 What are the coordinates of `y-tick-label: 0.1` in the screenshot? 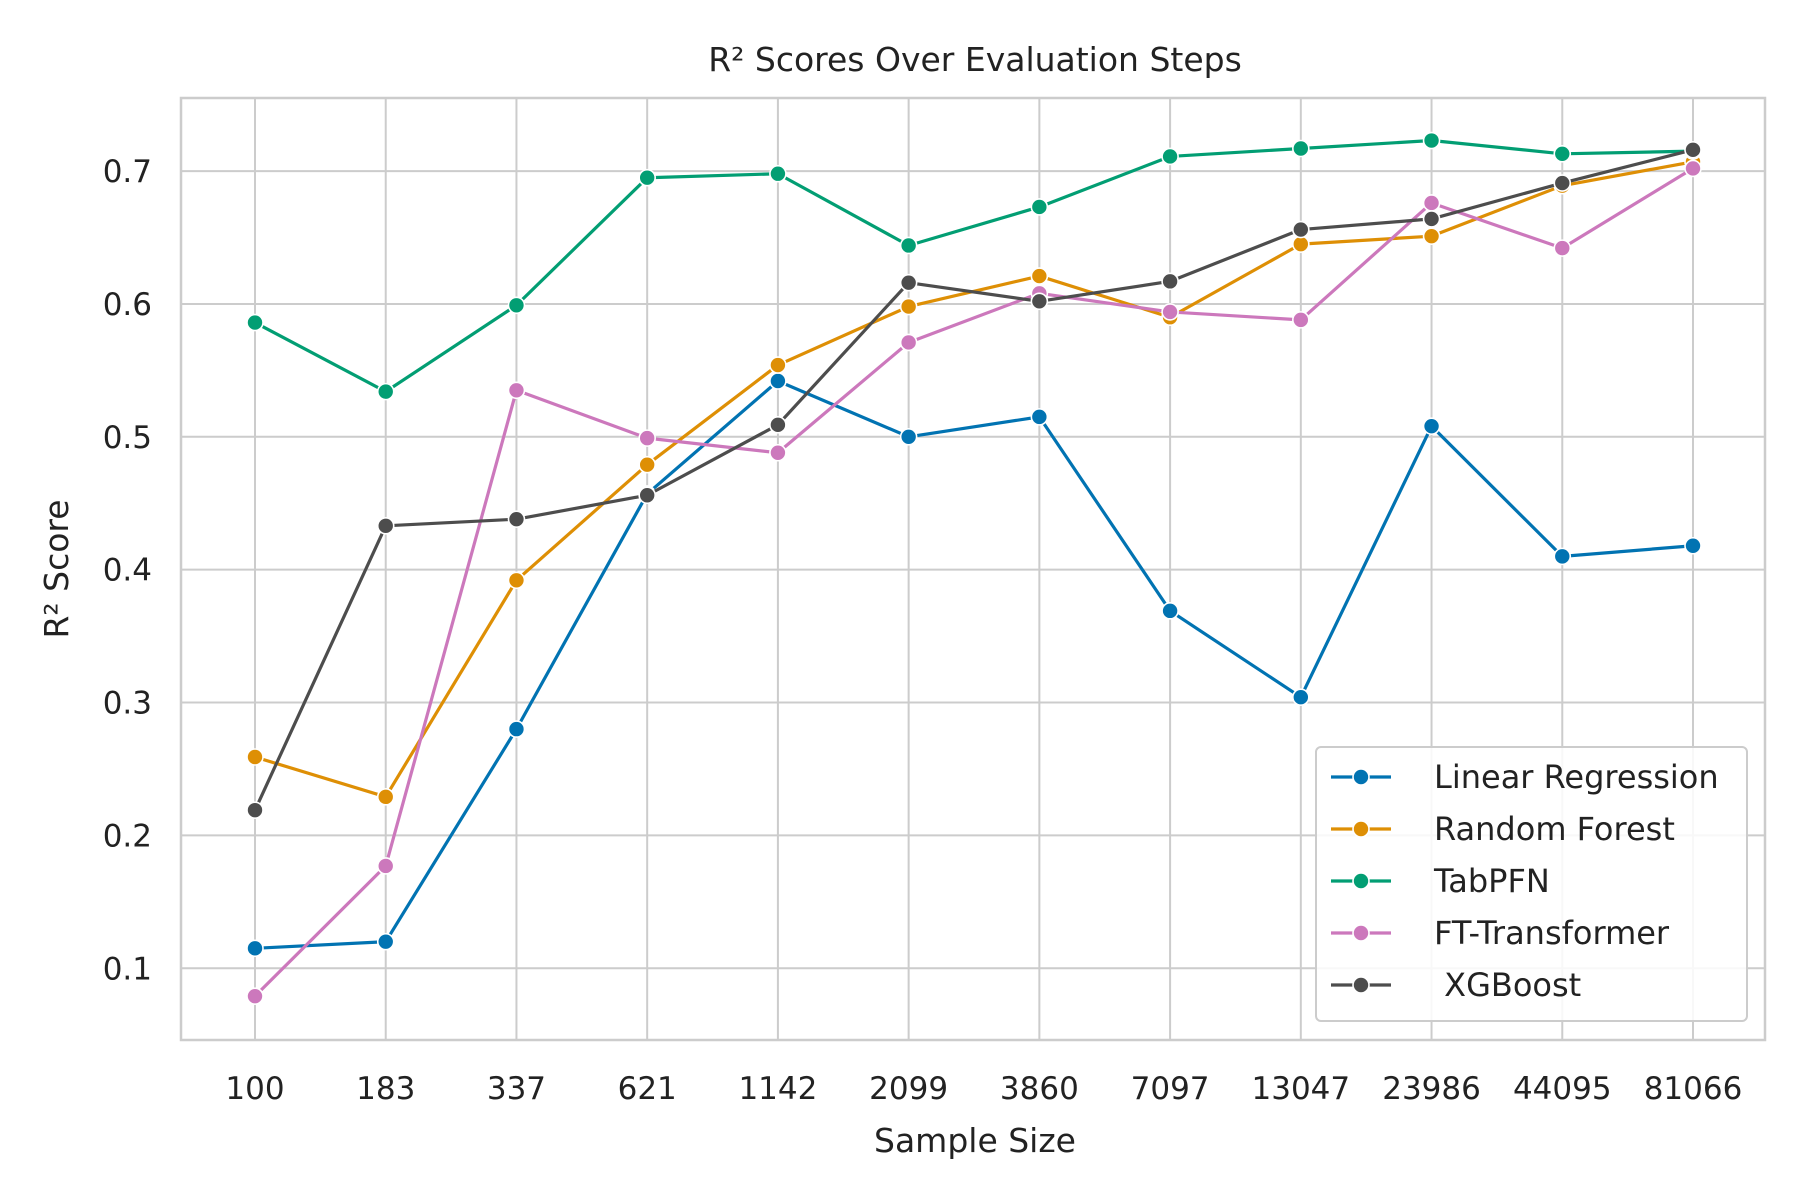 It's located at (127, 969).